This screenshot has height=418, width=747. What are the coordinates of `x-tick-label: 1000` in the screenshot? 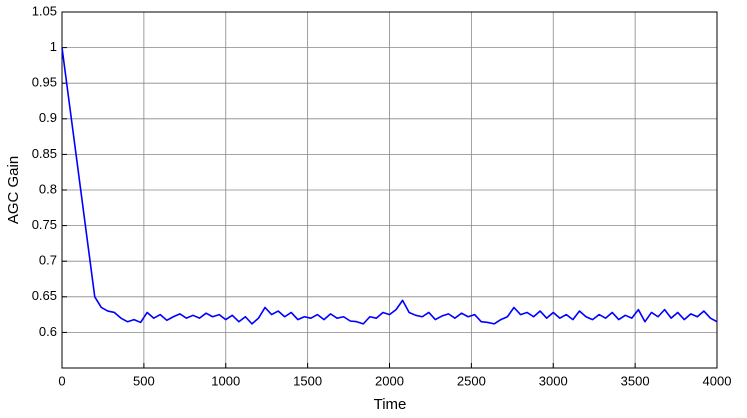 It's located at (225, 380).